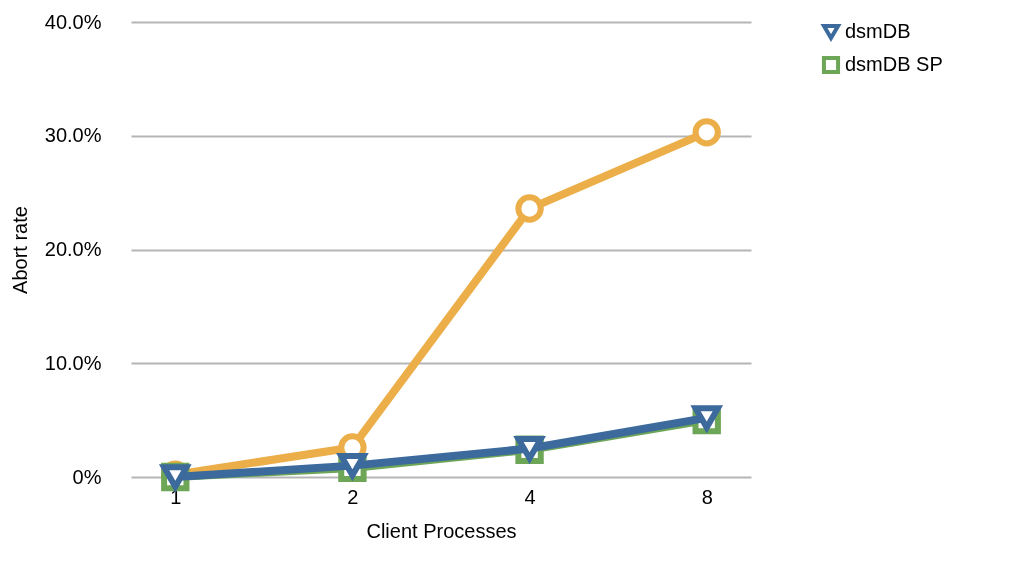 This screenshot has height=570, width=1029. What do you see at coordinates (441, 530) in the screenshot?
I see `x-axis-title: Client Processes` at bounding box center [441, 530].